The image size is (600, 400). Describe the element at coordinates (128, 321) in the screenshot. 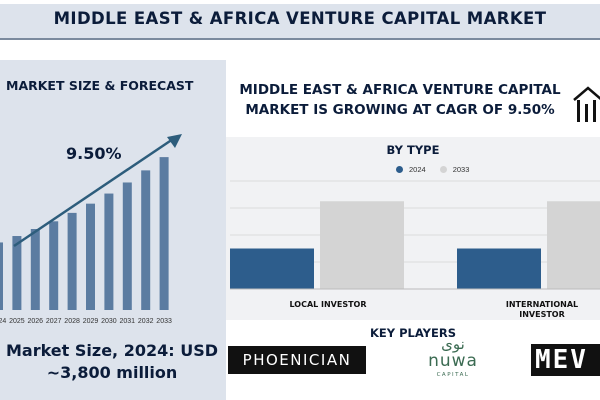

I see `forecast-tick-2031: 2031` at that location.